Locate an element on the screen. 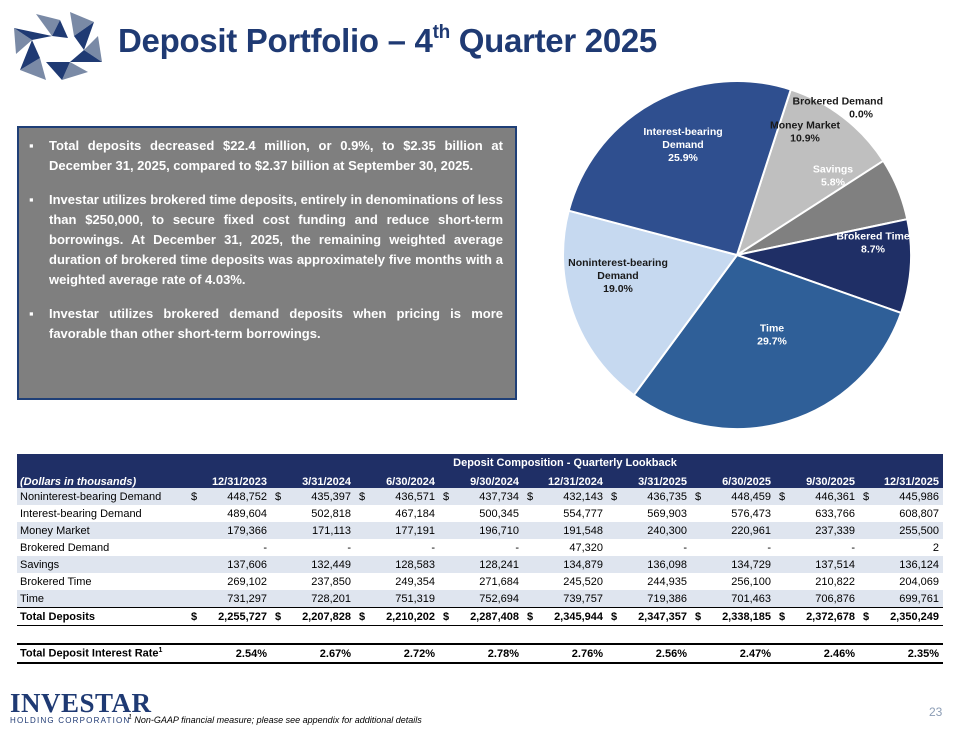 The image size is (960, 730). table-cell: $436,571 is located at coordinates (397, 496).